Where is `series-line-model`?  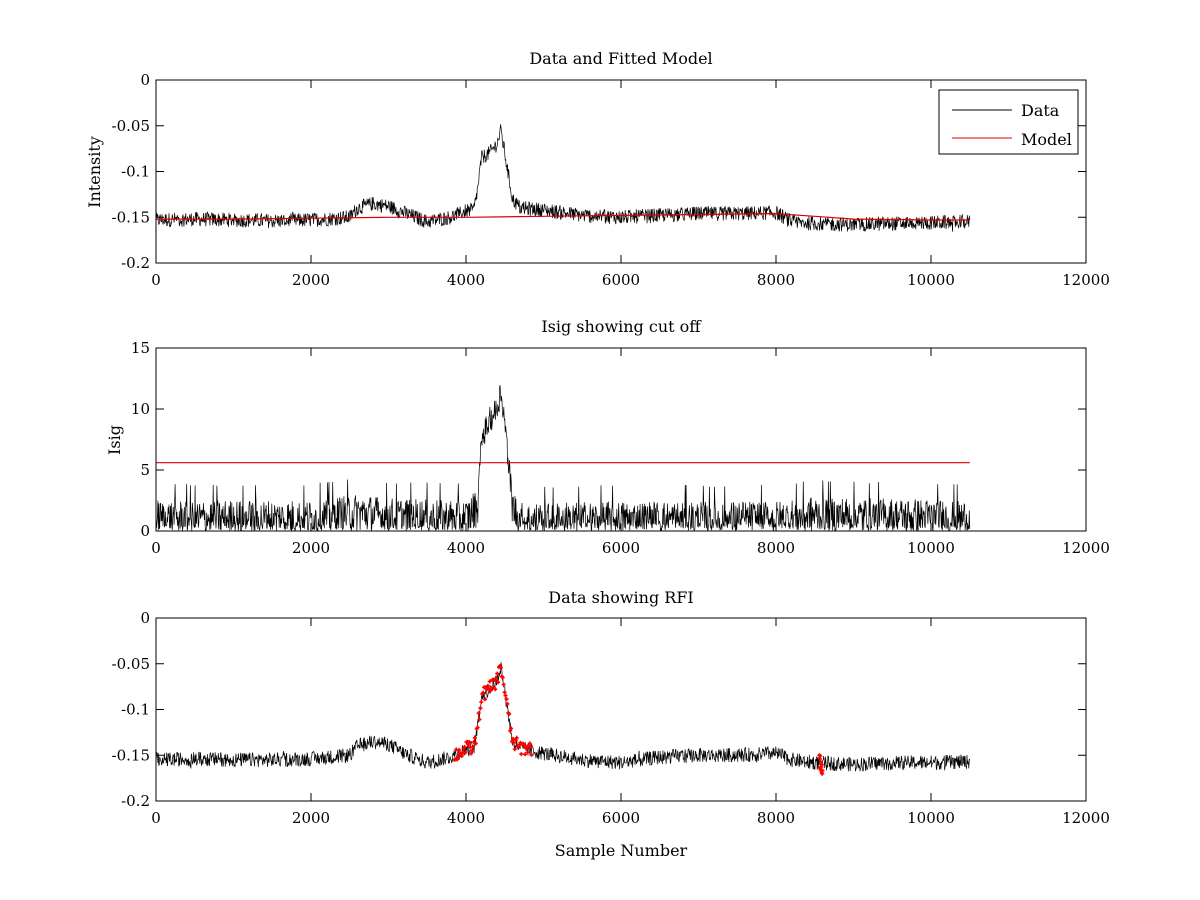 series-line-model is located at coordinates (563, 216).